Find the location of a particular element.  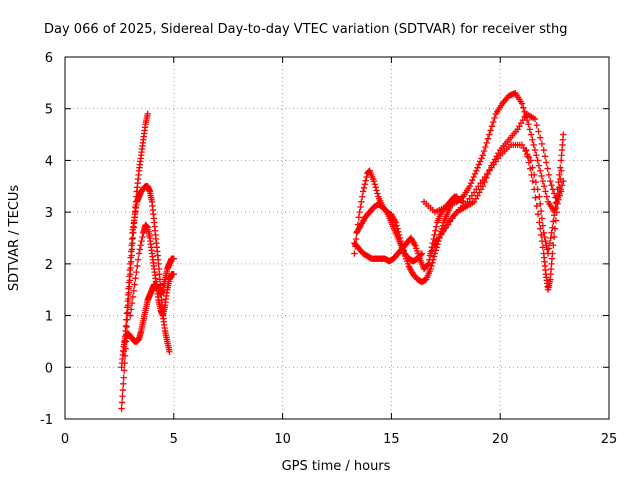

y-axis-label: SDTVAR / TECUs is located at coordinates (14, 238).